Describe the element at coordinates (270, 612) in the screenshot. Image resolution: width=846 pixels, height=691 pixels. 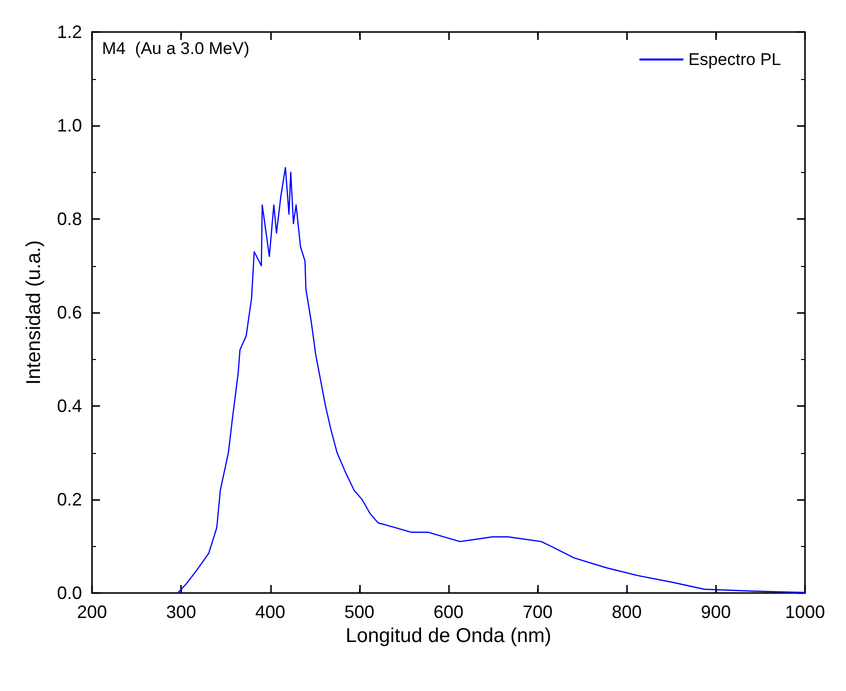
I see `x-tick-label: 400` at that location.